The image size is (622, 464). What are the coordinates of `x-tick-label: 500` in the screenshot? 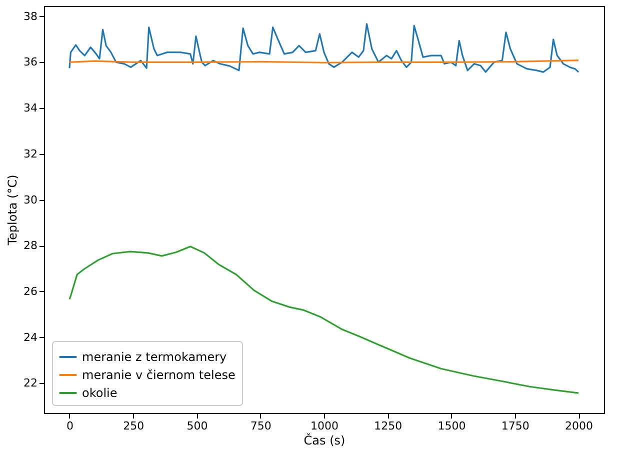 It's located at (197, 426).